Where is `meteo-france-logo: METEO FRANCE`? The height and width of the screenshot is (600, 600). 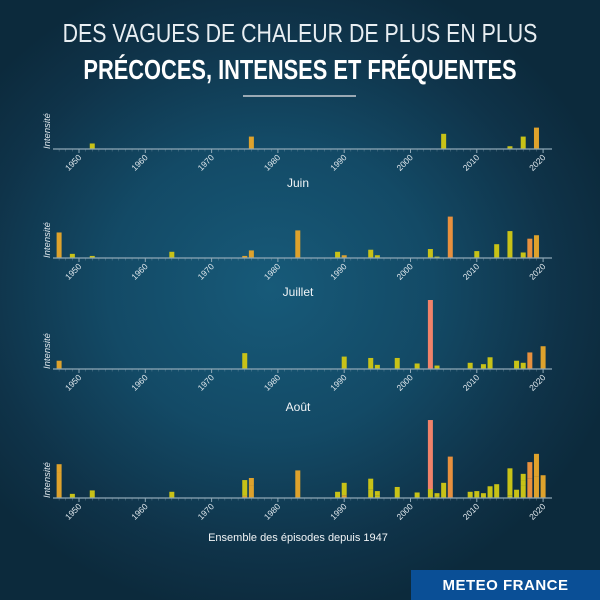
meteo-france-logo: METEO FRANCE is located at coordinates (505, 585).